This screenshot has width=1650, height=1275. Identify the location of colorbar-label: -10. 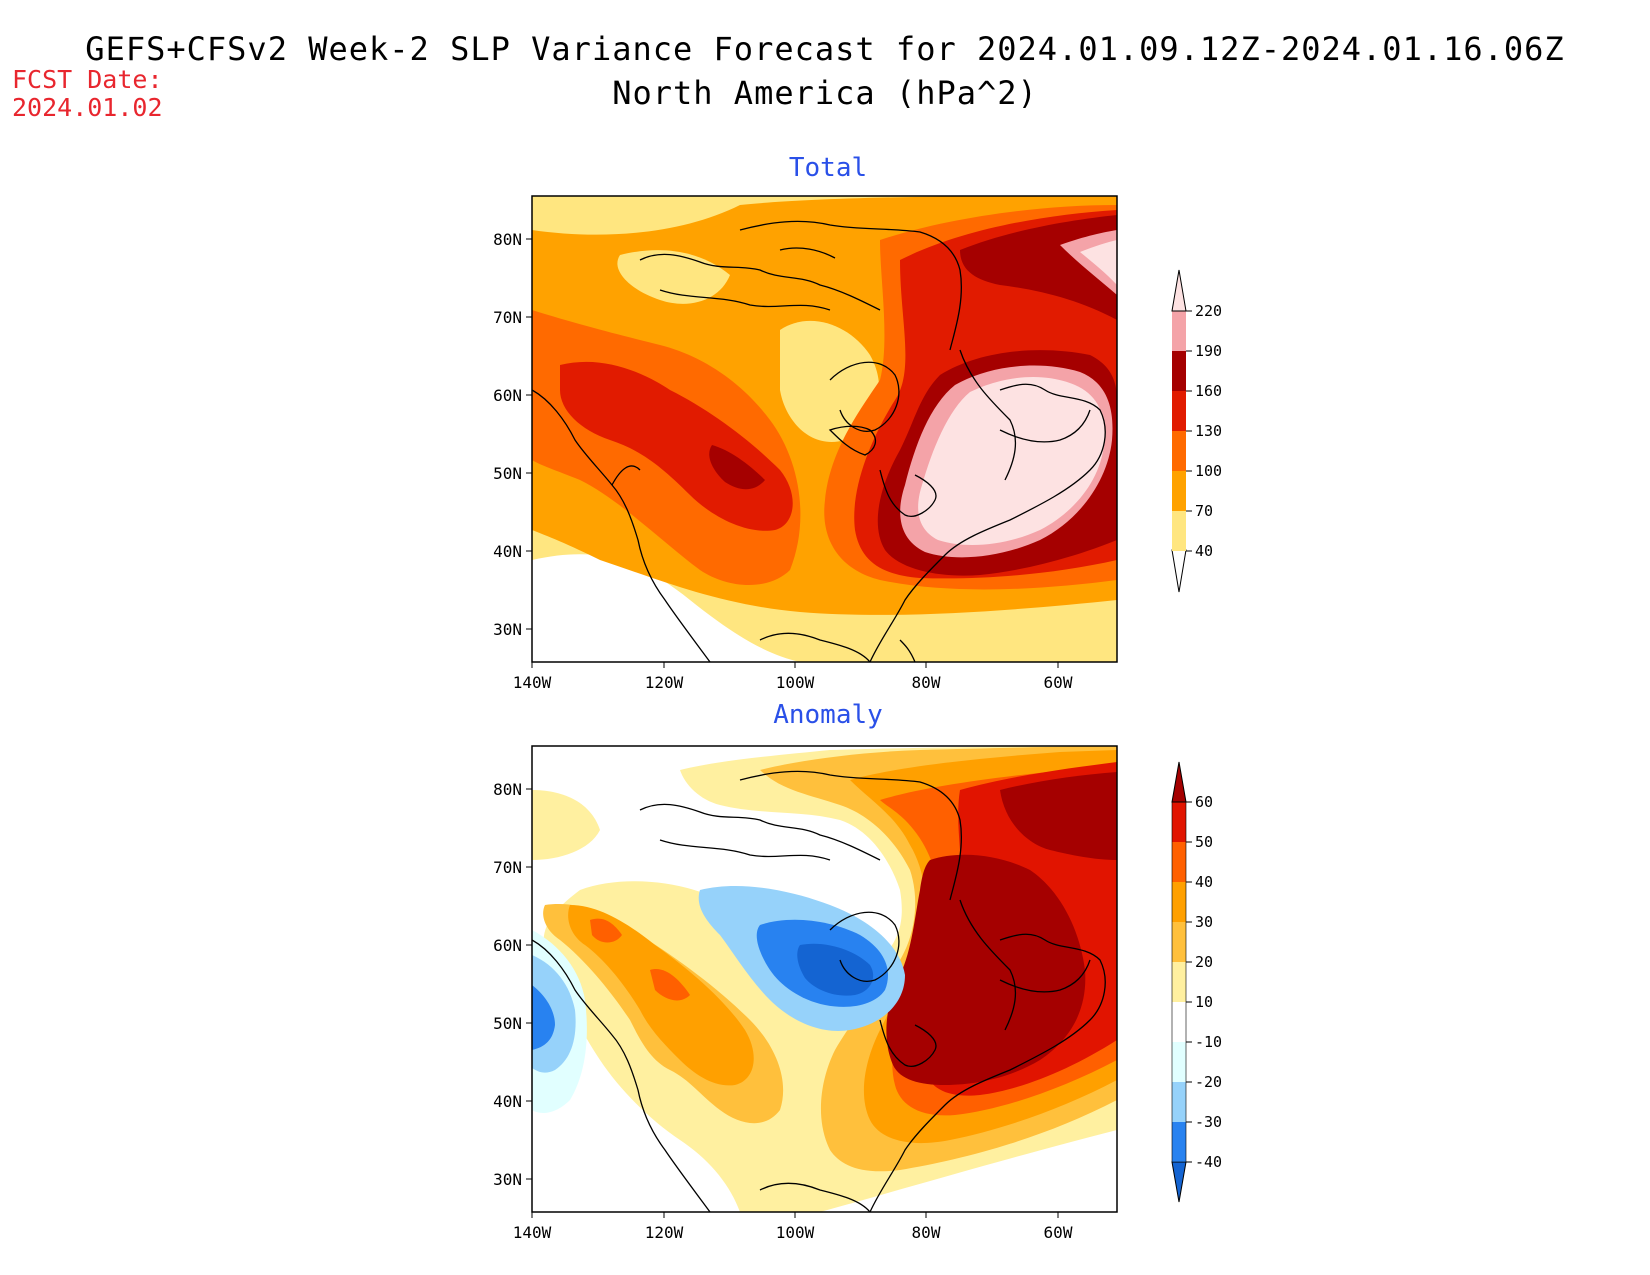
(1208, 1042).